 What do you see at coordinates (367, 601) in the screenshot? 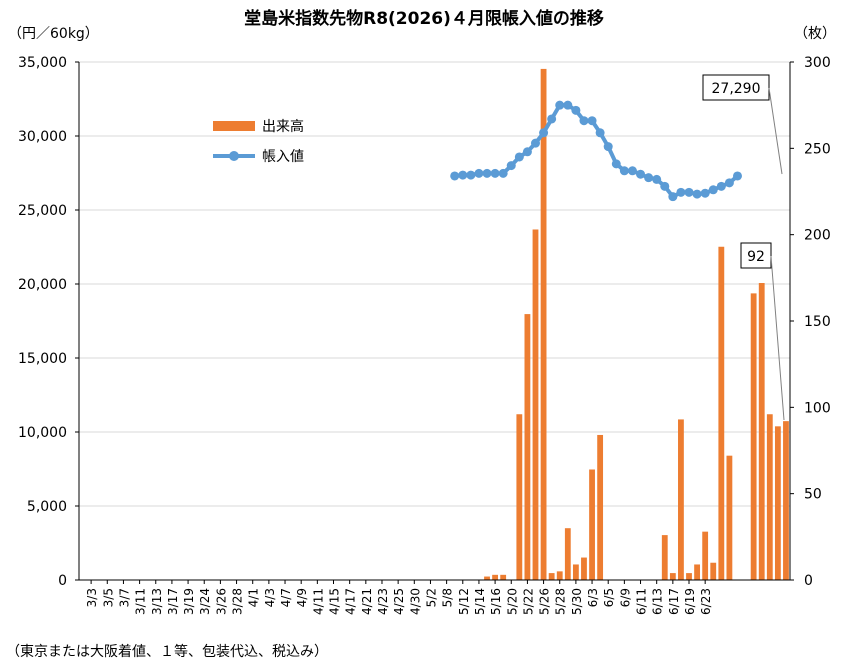
I see `x-tick-label: 4/21` at bounding box center [367, 601].